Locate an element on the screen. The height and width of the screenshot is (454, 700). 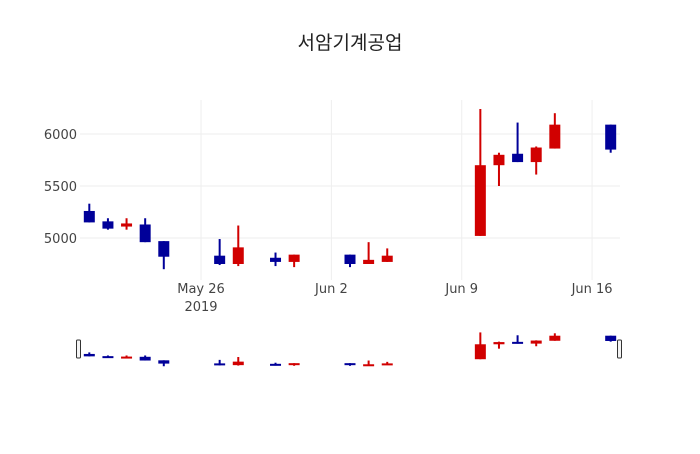
chart-title: 서암기계공업 is located at coordinates (350, 43).